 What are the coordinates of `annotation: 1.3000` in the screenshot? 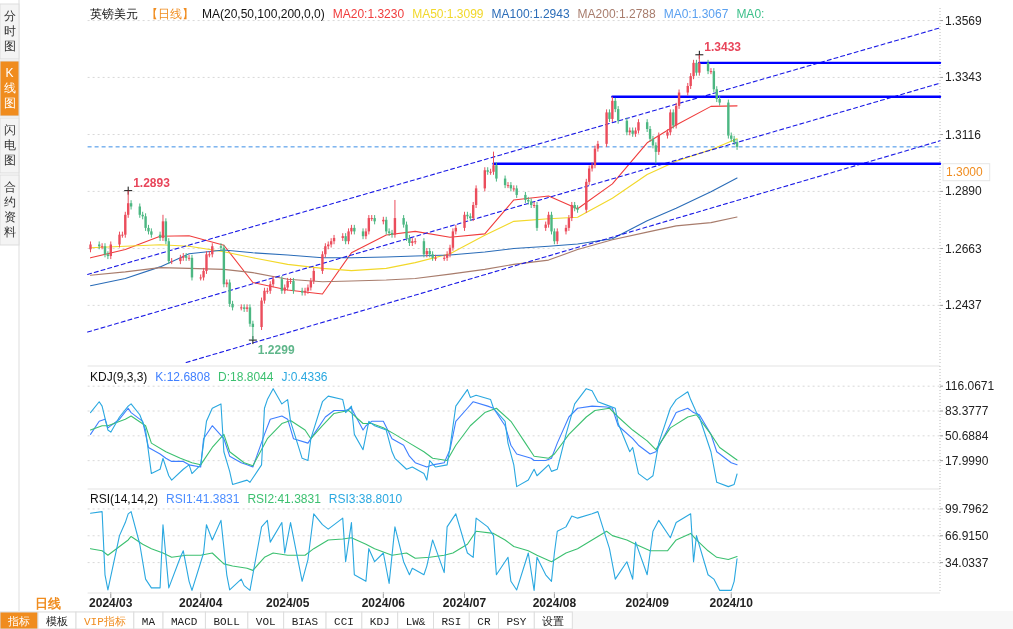 It's located at (965, 171).